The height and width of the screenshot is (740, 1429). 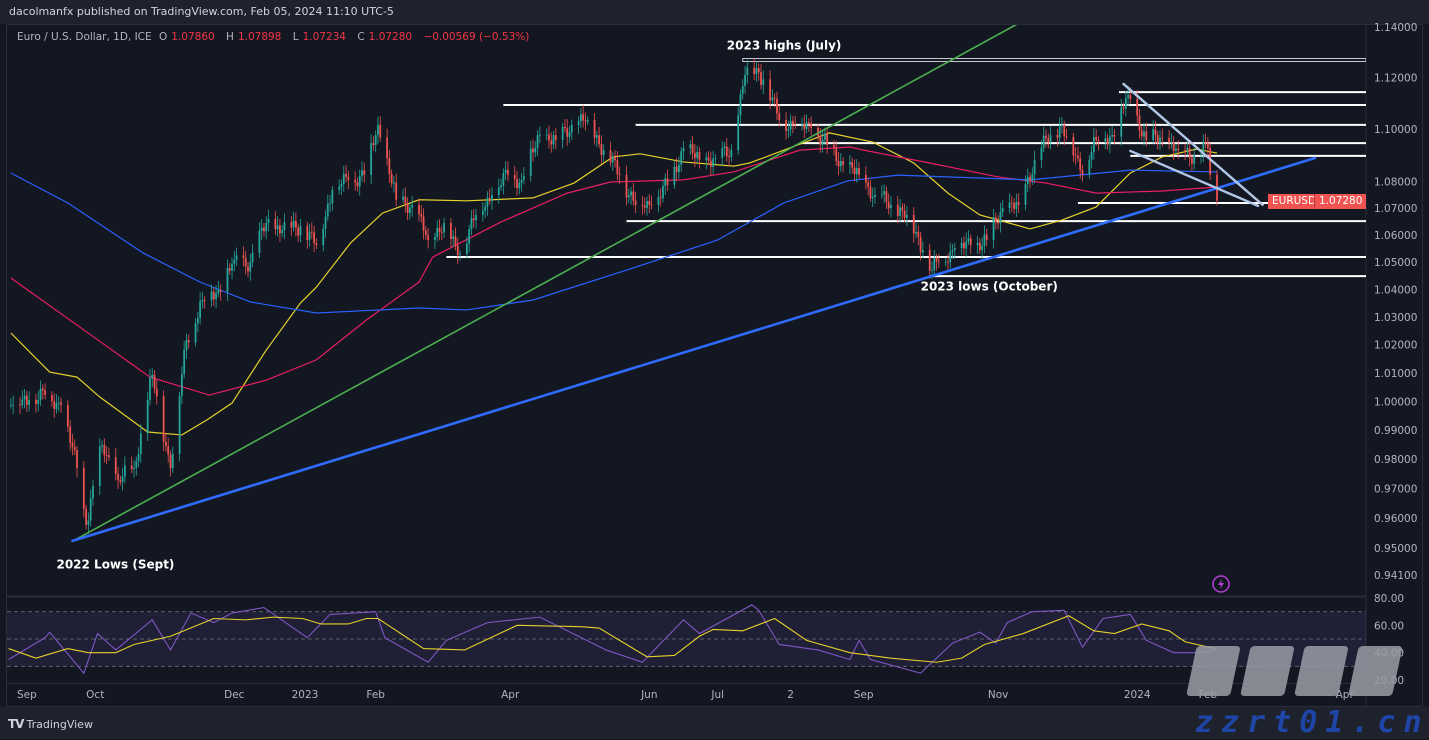 I want to click on rsi-line-rsi, so click(x=613, y=639).